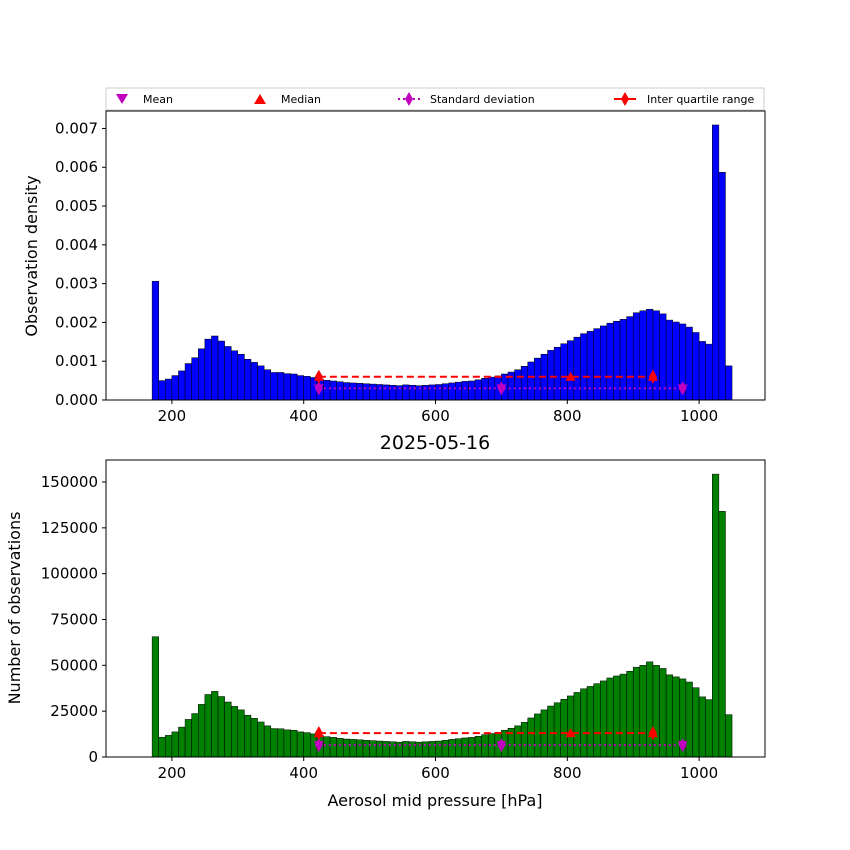  I want to click on std-marker-icon, so click(409, 99).